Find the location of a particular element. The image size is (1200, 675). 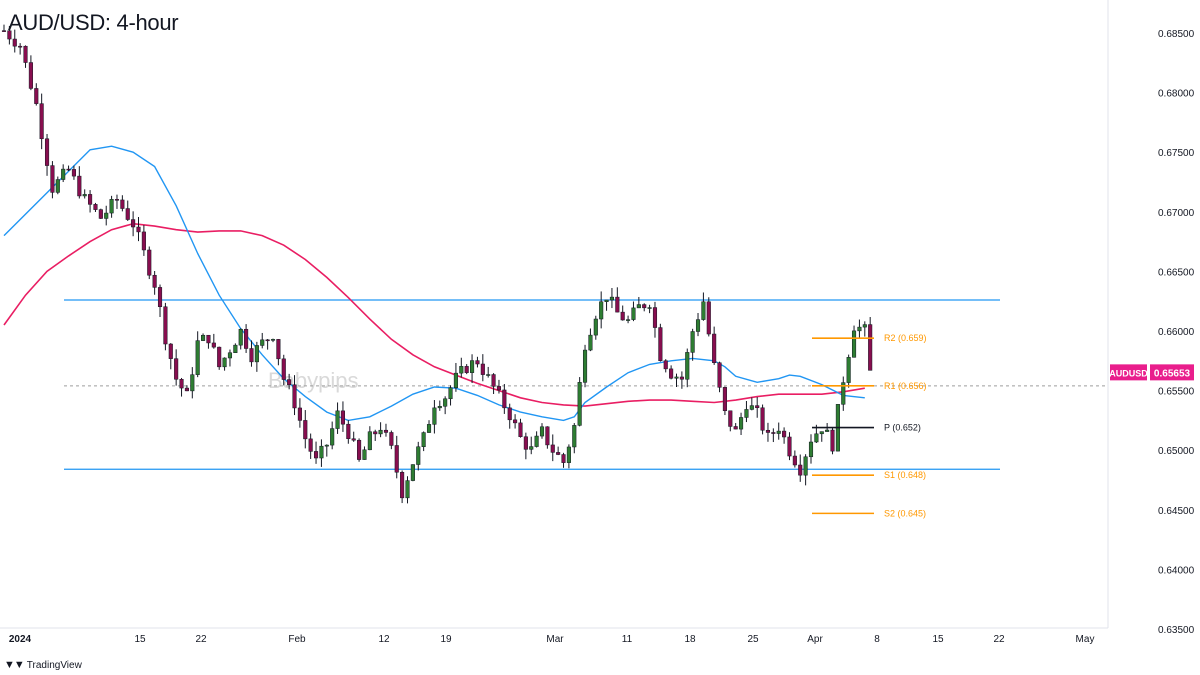

x-tick-label: 19 is located at coordinates (446, 639).